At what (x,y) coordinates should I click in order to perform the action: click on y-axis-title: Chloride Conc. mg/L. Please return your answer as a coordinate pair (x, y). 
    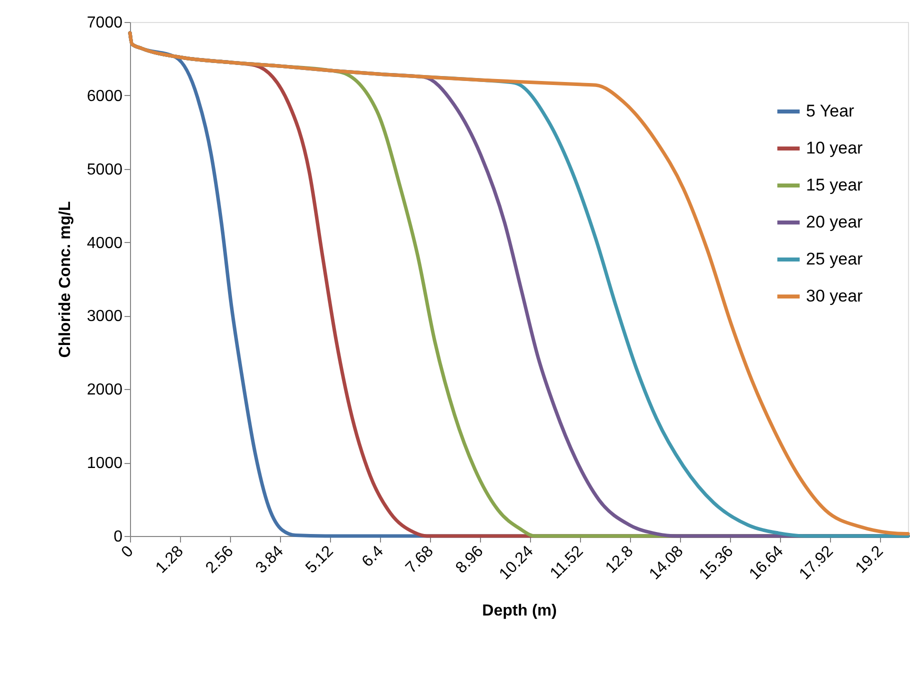
    Looking at the image, I should click on (65, 279).